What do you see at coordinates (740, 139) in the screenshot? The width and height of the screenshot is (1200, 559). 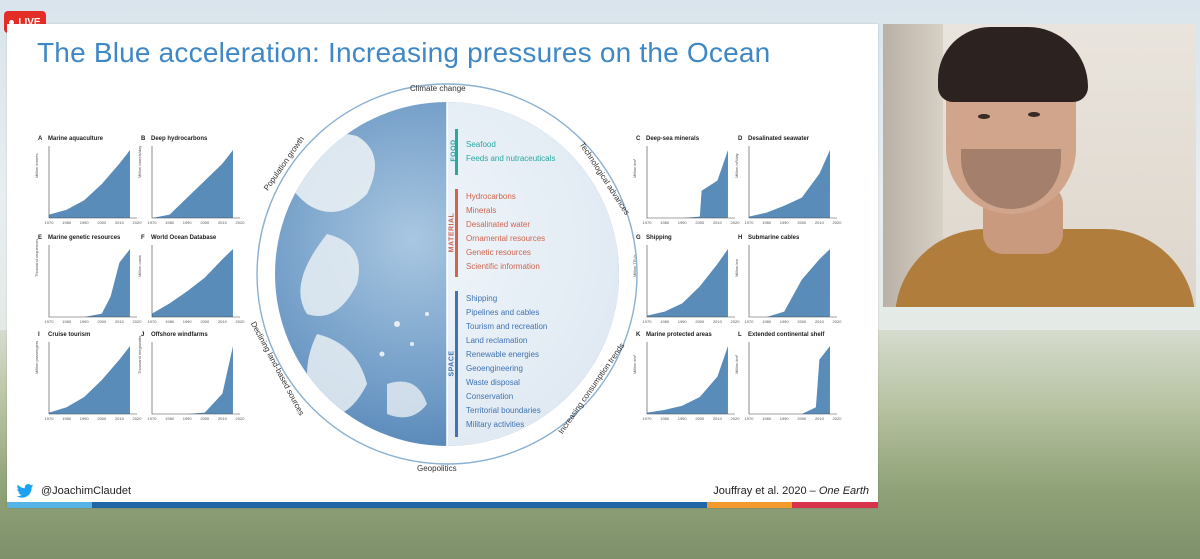 I see `chart-letter: D` at bounding box center [740, 139].